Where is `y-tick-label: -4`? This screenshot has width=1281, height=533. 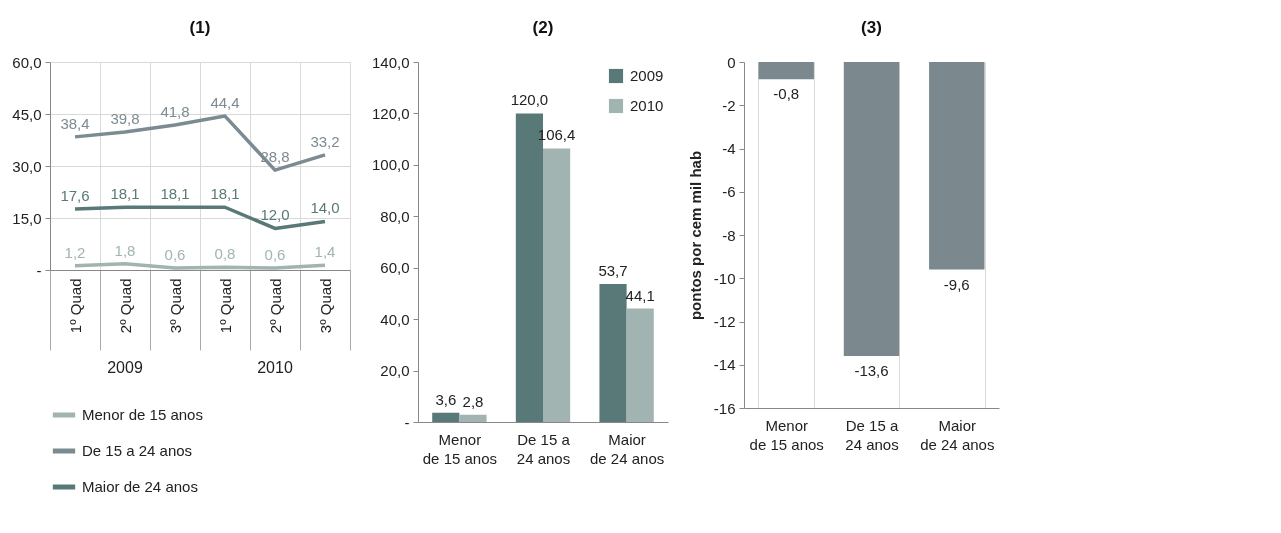 y-tick-label: -4 is located at coordinates (729, 148).